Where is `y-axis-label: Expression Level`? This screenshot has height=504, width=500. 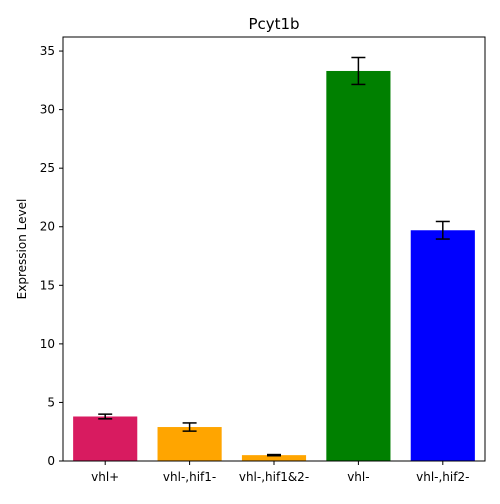
y-axis-label: Expression Level is located at coordinates (22, 249).